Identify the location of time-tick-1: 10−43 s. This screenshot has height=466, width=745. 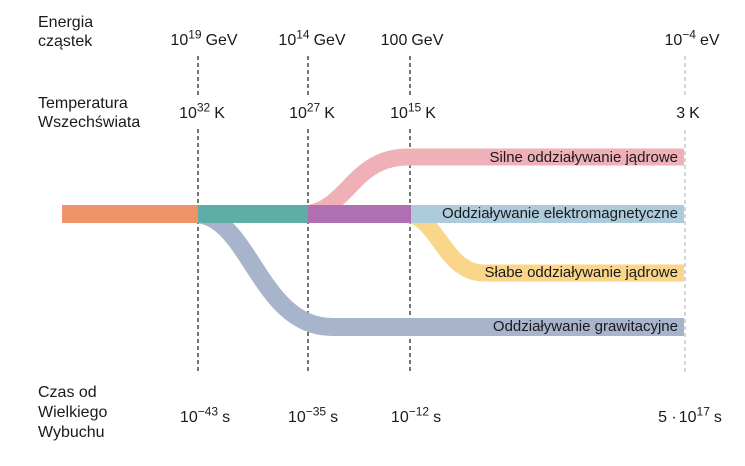
(204, 415).